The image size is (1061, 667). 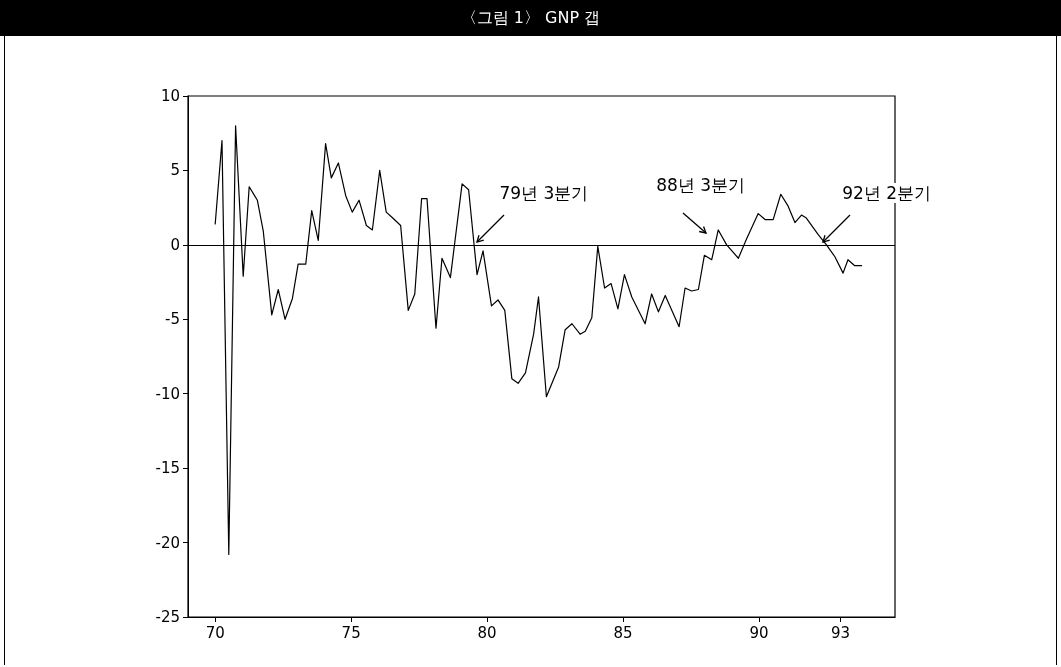 What do you see at coordinates (544, 192) in the screenshot?
I see `annotation: 79년 3분기` at bounding box center [544, 192].